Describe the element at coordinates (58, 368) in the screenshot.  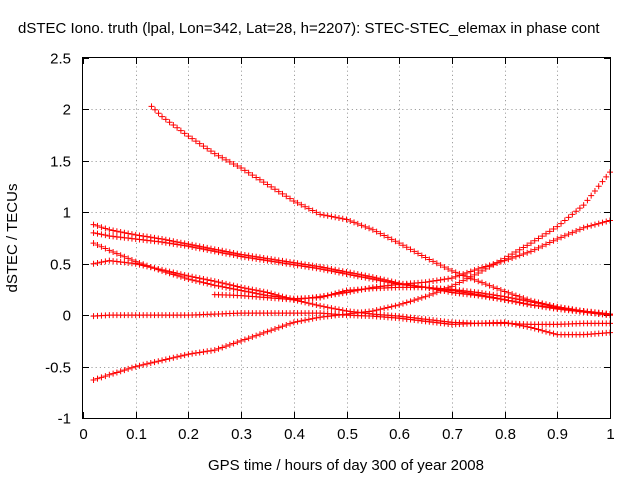
I see `y-tick-label: -0.5` at that location.